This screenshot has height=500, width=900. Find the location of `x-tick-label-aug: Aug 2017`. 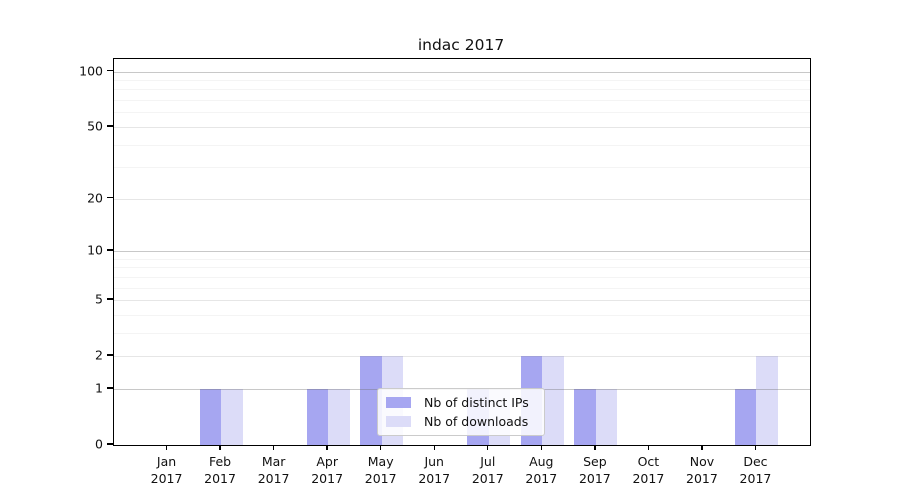

x-tick-label-aug: Aug 2017 is located at coordinates (541, 470).